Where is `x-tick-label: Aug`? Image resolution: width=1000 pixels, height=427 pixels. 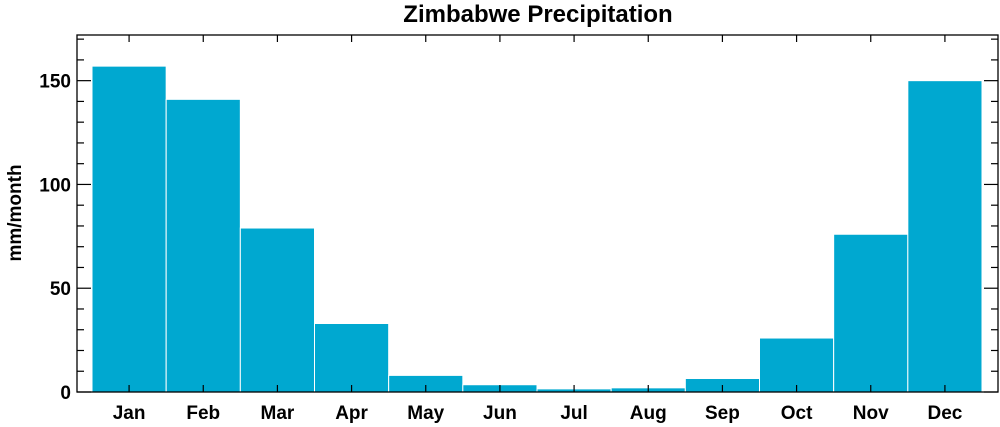 x-tick-label: Aug is located at coordinates (648, 413).